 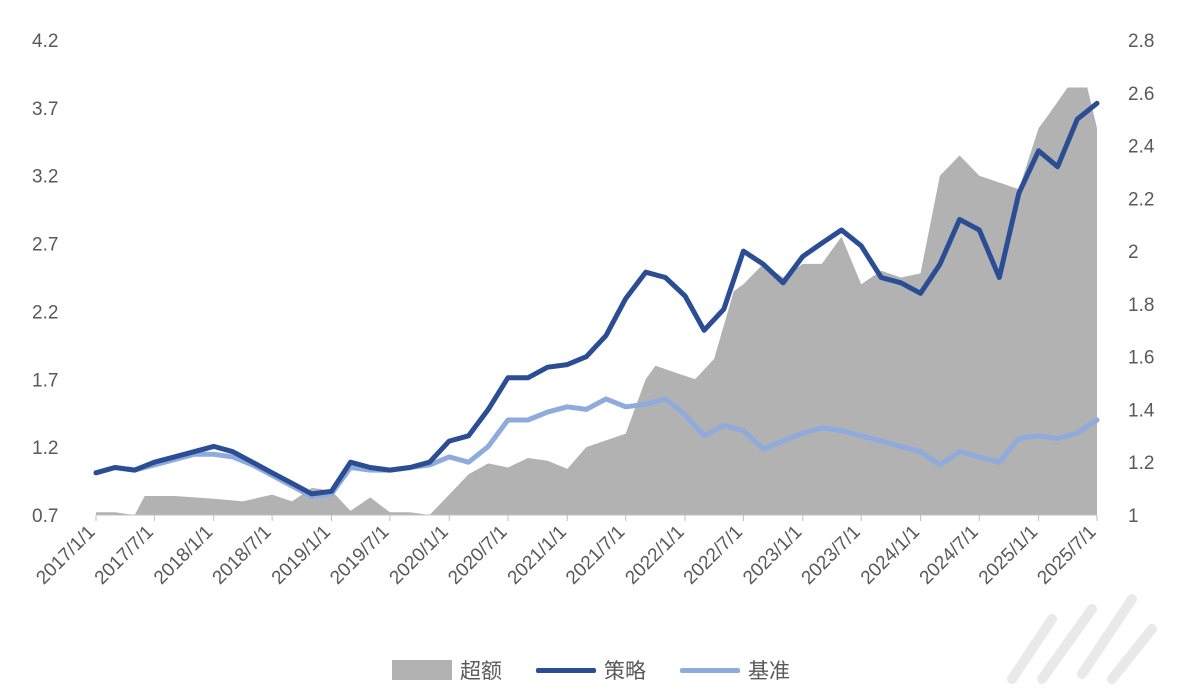 I want to click on right-tick-label: 1.8, so click(x=1141, y=305).